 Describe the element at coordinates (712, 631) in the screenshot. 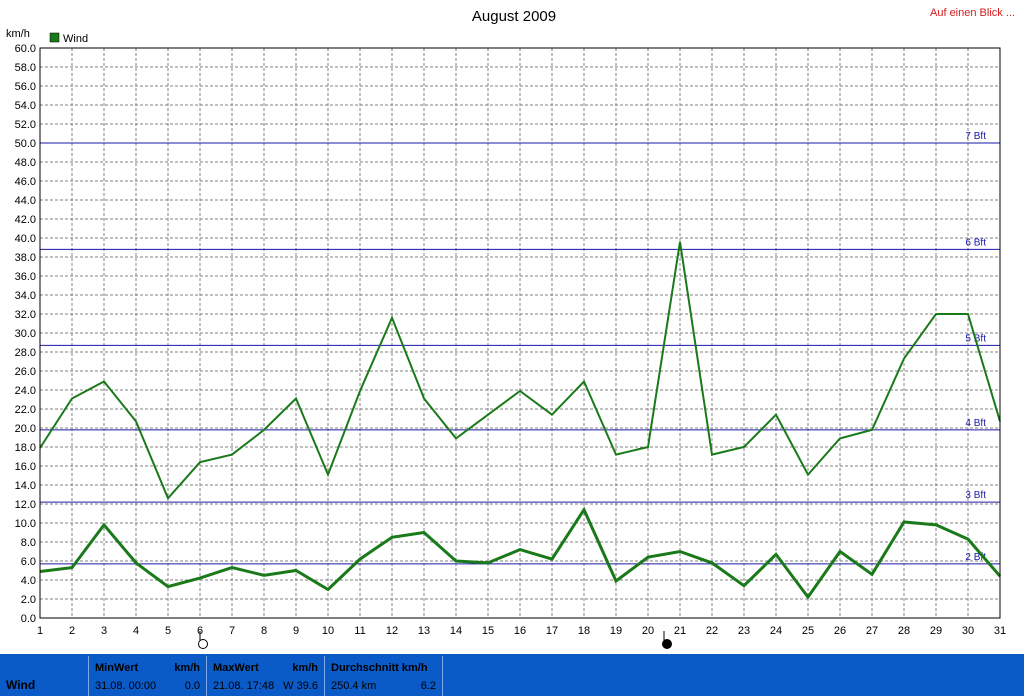

I see `x-tick-label: 22` at that location.